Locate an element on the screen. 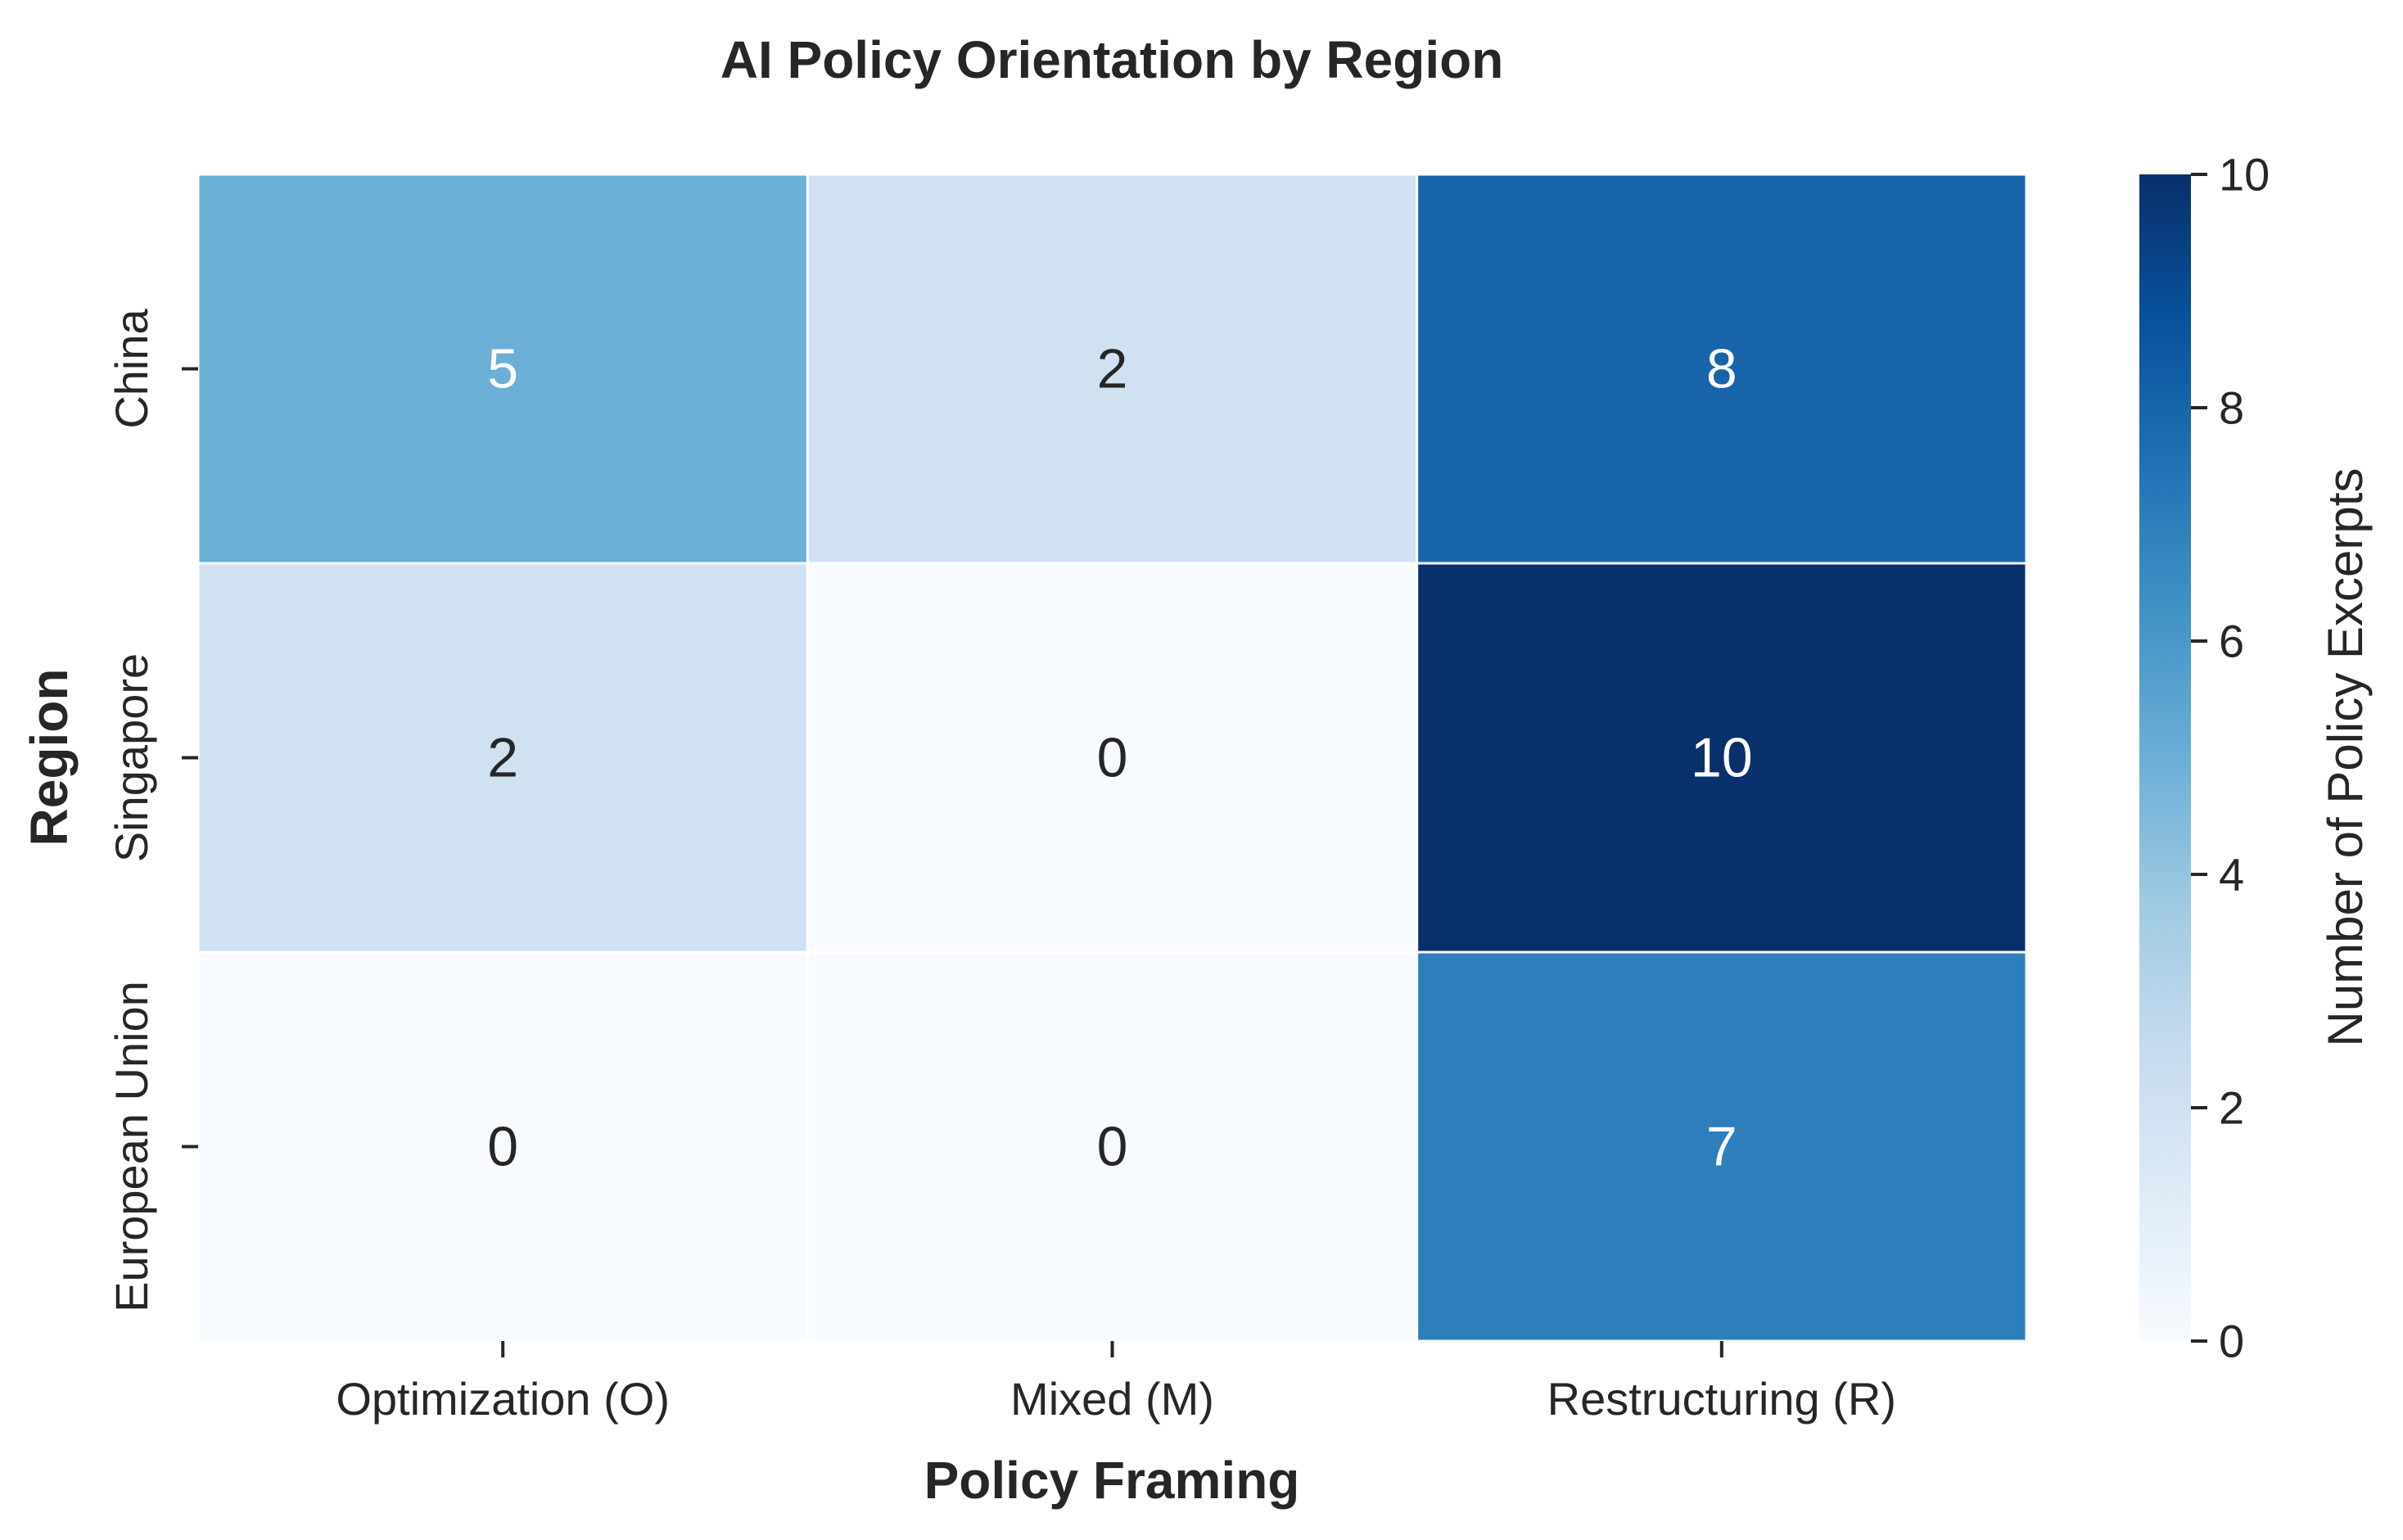  colorbar-tick-label: 8 is located at coordinates (2231, 408).